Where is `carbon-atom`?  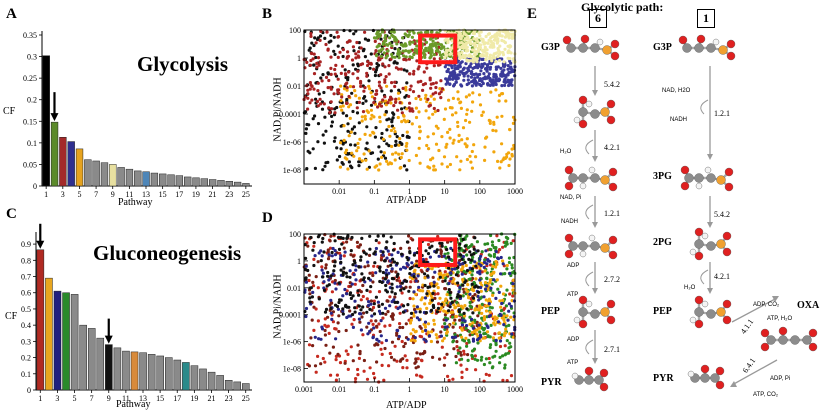
carbon-atom is located at coordinates (595, 314).